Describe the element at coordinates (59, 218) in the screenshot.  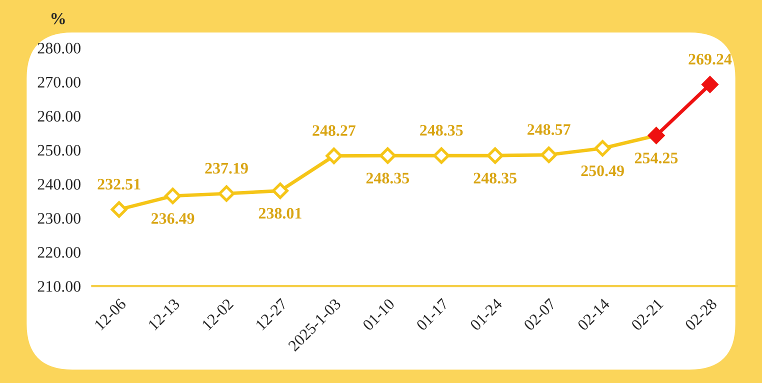
I see `y-tick-label: 230.00` at that location.